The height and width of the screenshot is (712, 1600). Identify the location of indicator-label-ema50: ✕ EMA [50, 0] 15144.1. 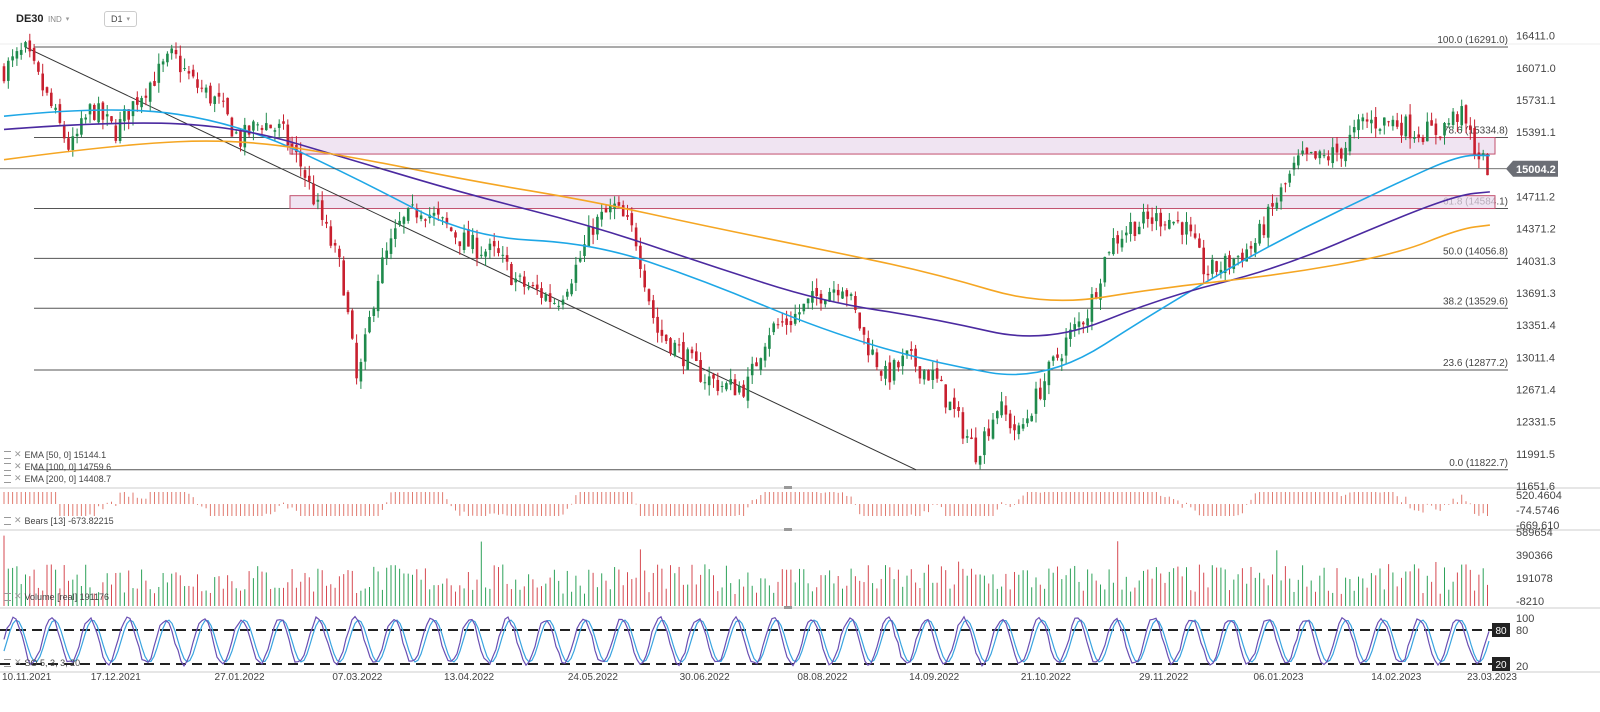
(55, 454).